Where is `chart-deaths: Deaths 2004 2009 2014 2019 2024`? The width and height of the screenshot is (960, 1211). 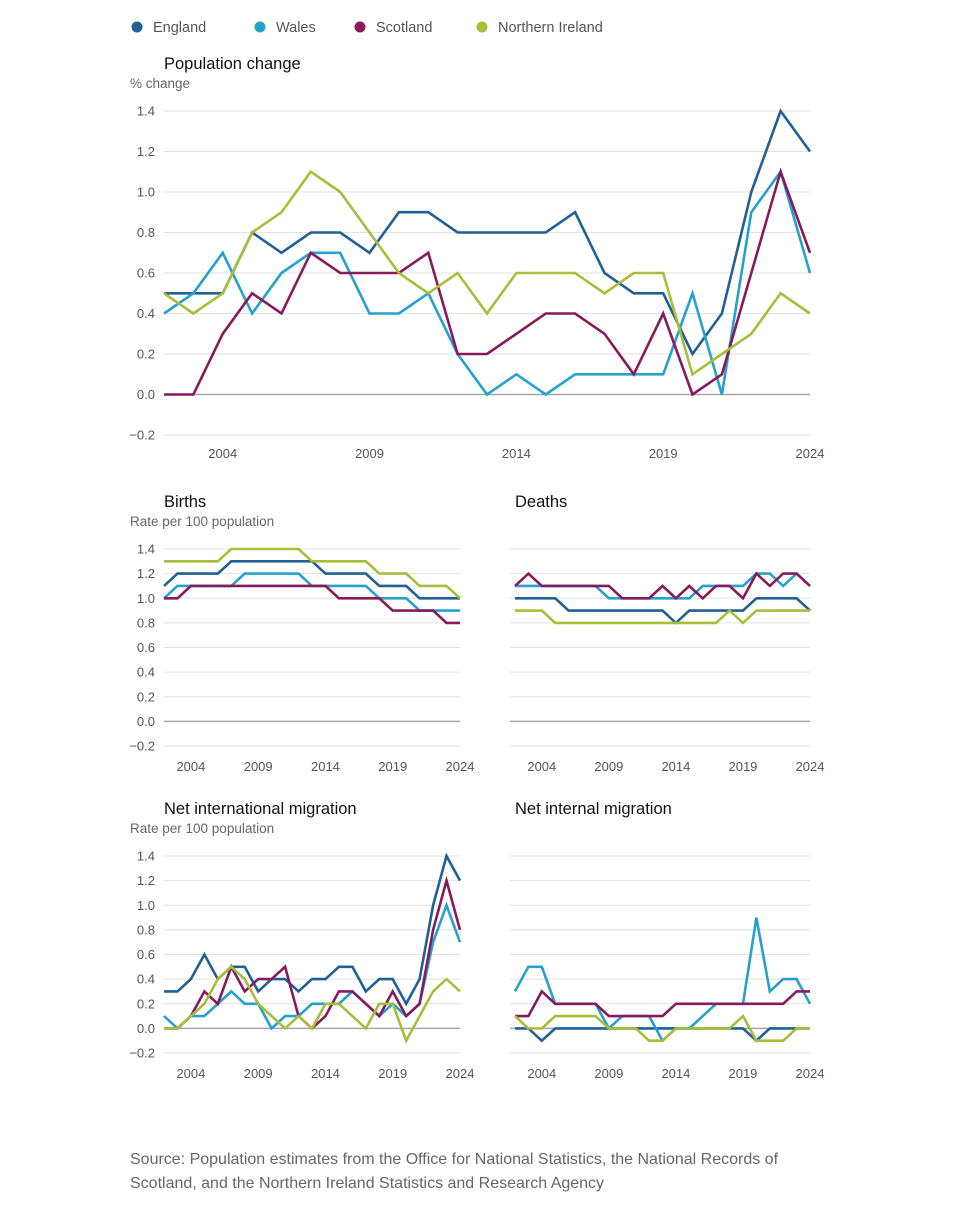 chart-deaths: Deaths 2004 2009 2014 2019 2024 is located at coordinates (667, 633).